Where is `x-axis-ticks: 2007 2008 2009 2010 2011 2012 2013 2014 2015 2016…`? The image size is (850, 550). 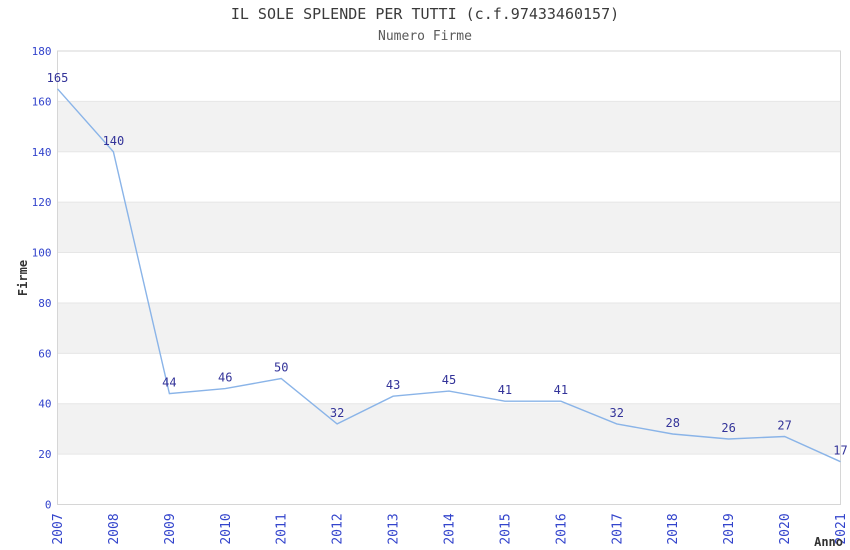 x-axis-ticks: 2007 2008 2009 2010 2011 2012 2013 2014 2015 2016… is located at coordinates (450, 528).